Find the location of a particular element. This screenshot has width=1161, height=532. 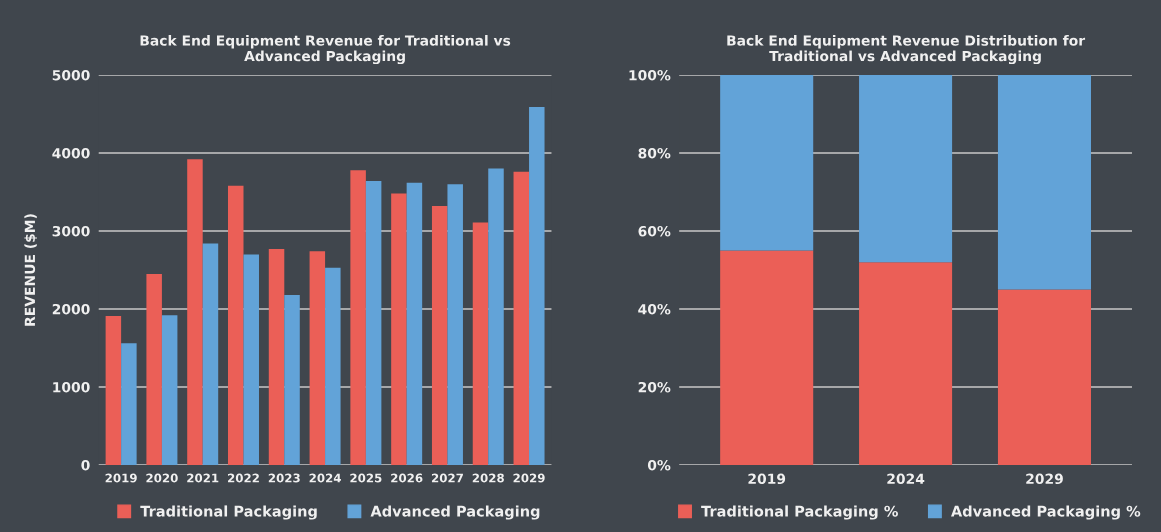

x-tick-label: 2026 is located at coordinates (407, 478).